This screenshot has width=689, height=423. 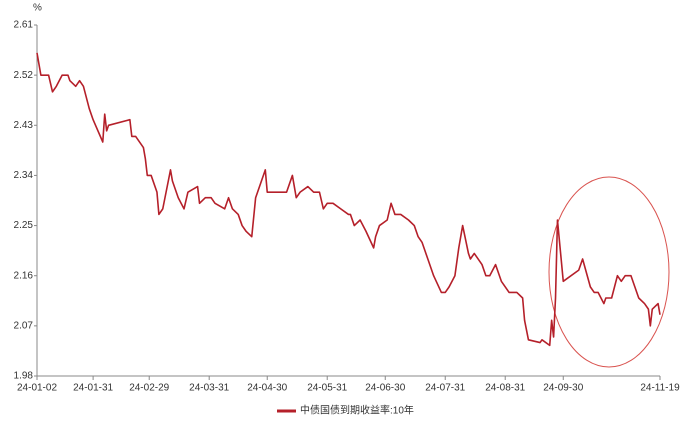 What do you see at coordinates (37, 8) in the screenshot?
I see `y-unit: %` at bounding box center [37, 8].